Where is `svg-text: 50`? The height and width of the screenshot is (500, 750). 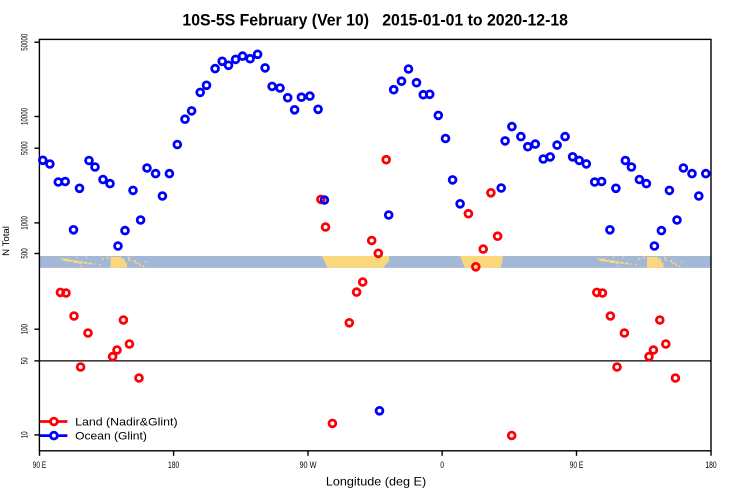 svg-text: 50 is located at coordinates (25, 360).